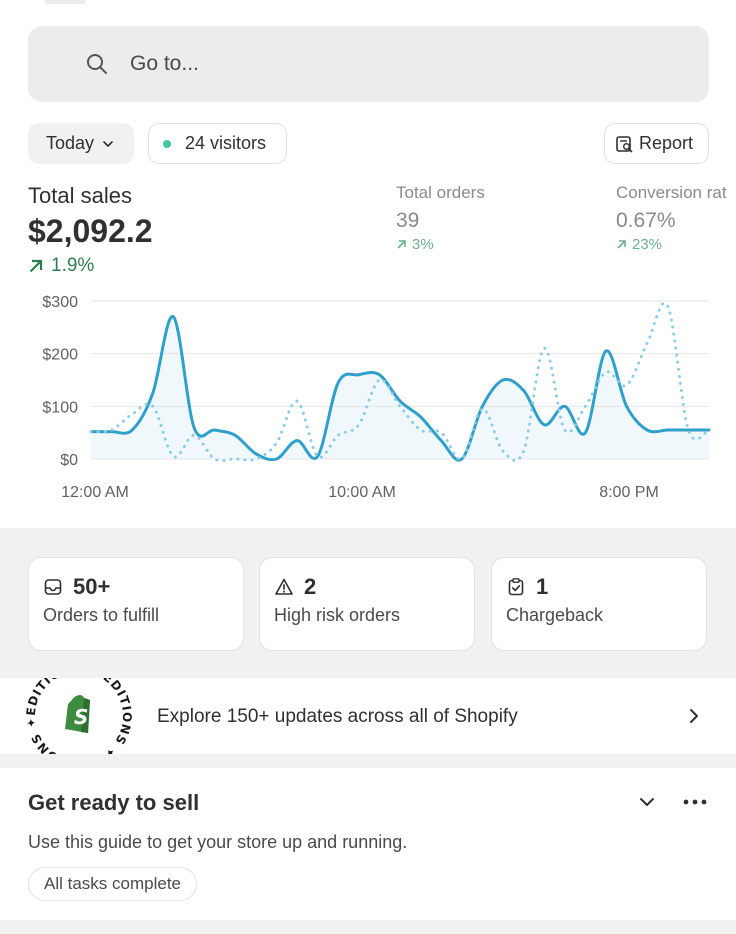 Image resolution: width=736 pixels, height=934 pixels. I want to click on chargeback-label: Chargeback, so click(555, 615).